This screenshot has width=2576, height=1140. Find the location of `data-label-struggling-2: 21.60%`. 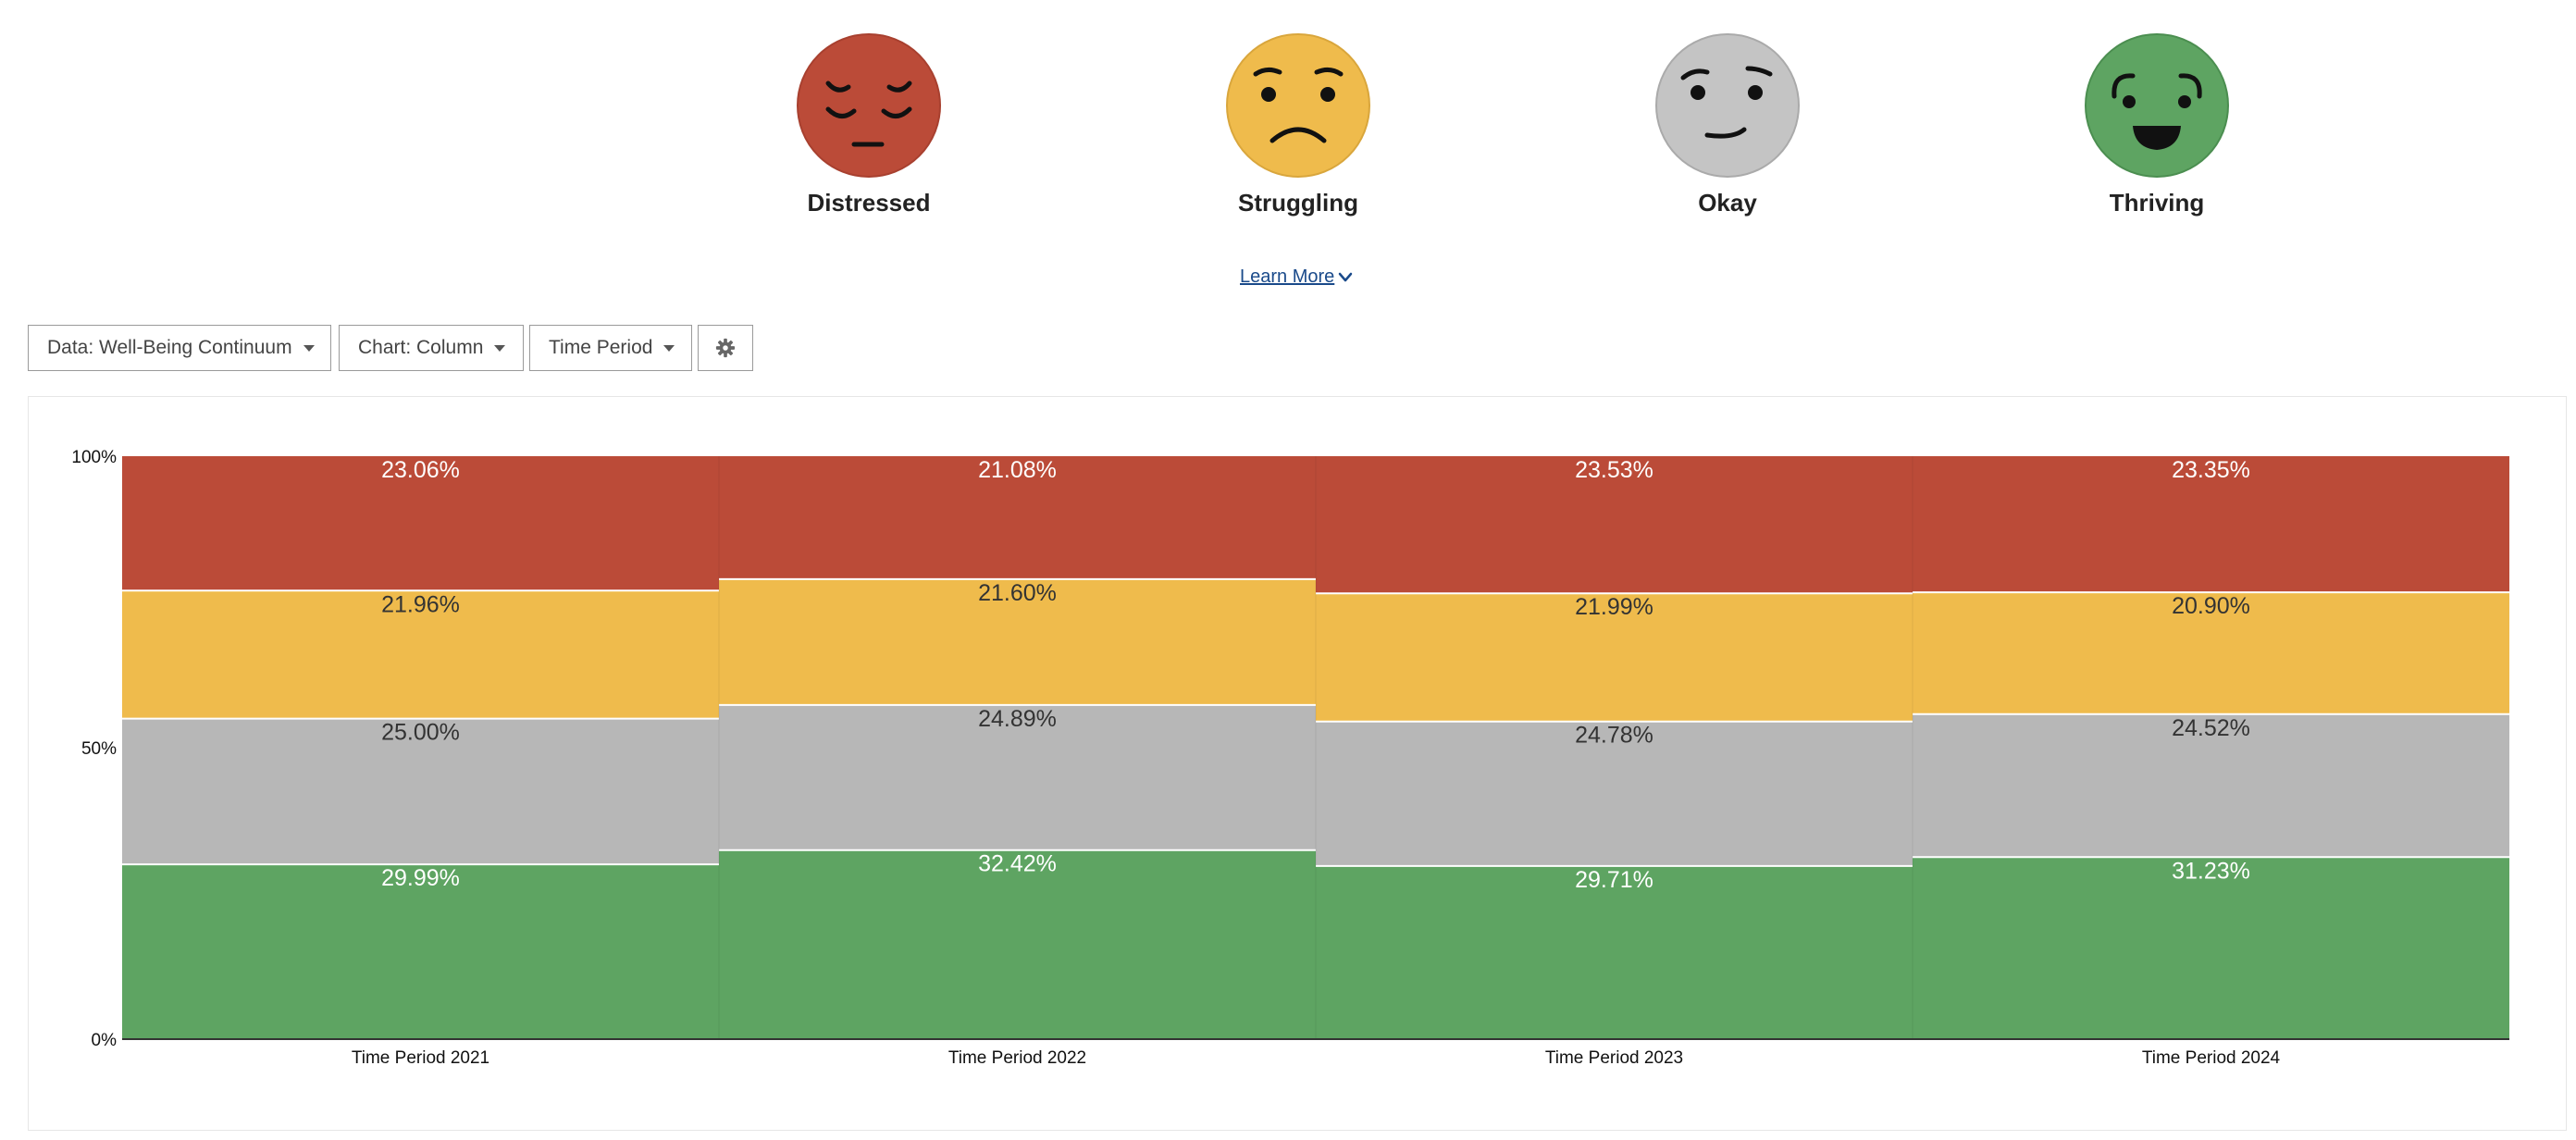

data-label-struggling-2: 21.60% is located at coordinates (1017, 593).